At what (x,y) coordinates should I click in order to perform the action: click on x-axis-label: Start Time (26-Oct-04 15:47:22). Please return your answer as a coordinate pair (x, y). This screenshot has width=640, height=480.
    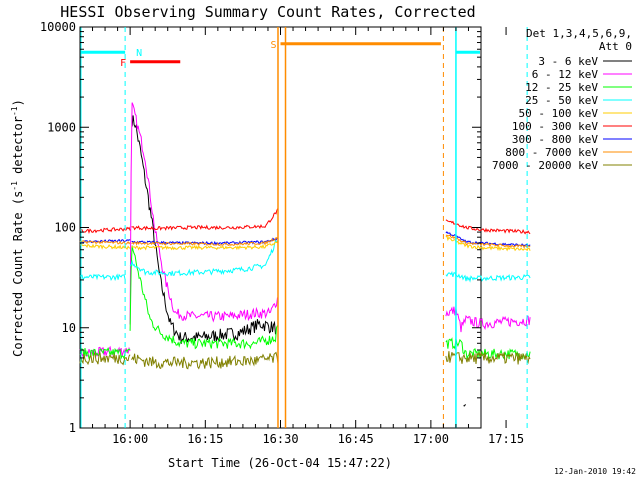
    Looking at the image, I should click on (280, 463).